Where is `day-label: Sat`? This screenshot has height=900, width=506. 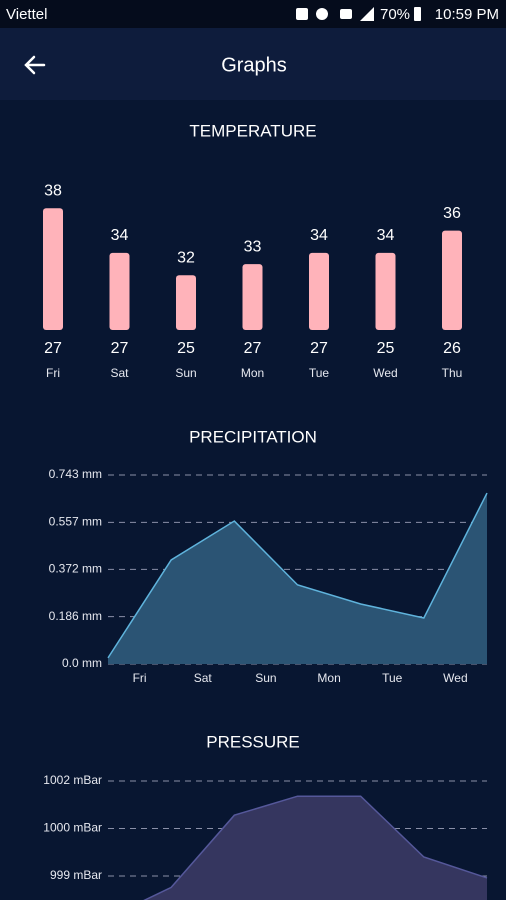 day-label: Sat is located at coordinates (119, 373).